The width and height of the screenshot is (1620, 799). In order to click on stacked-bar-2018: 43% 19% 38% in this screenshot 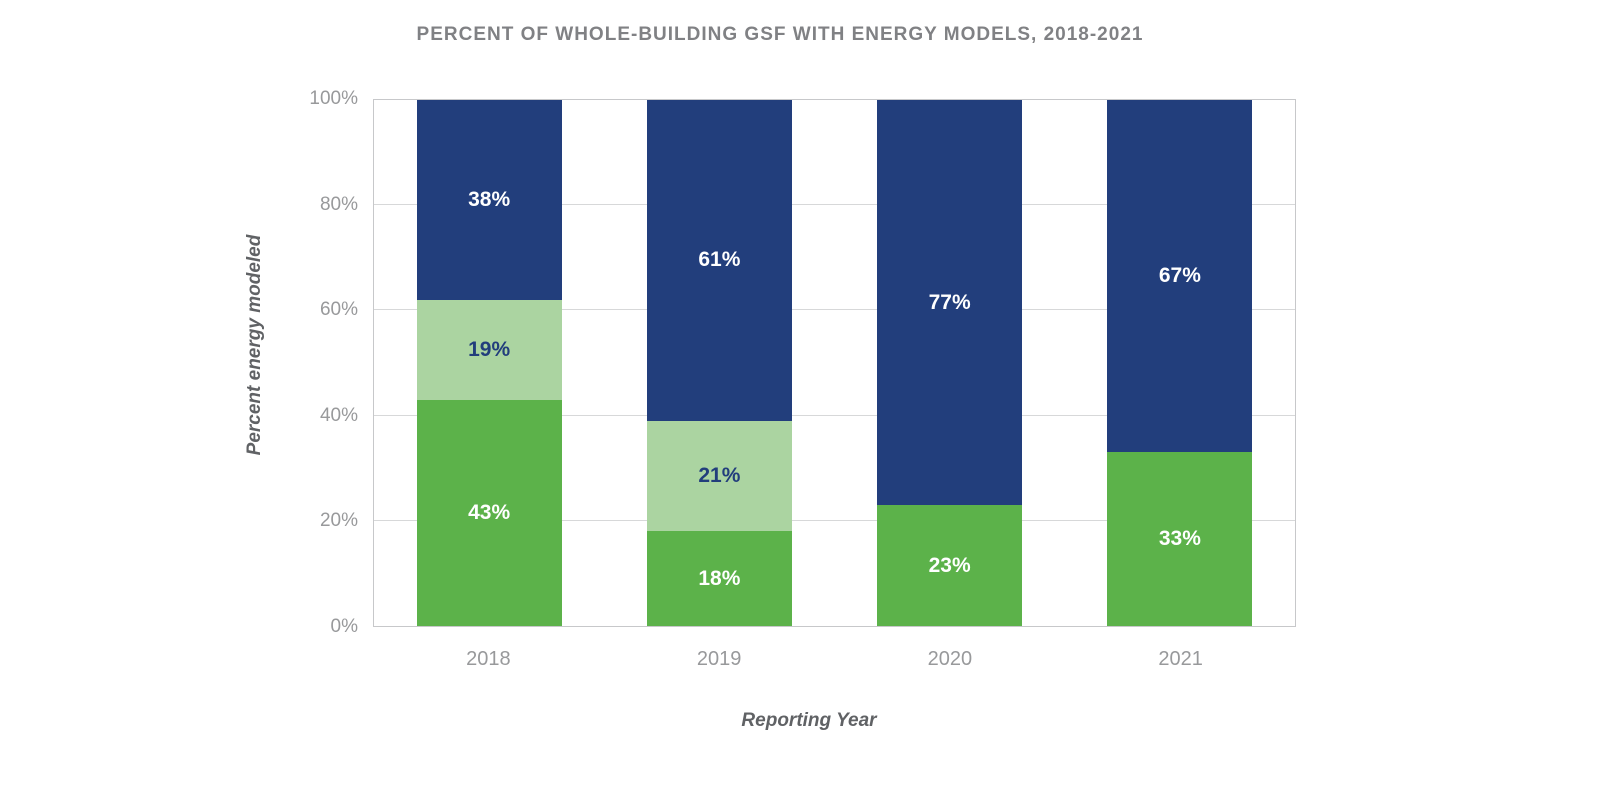, I will do `click(489, 363)`.